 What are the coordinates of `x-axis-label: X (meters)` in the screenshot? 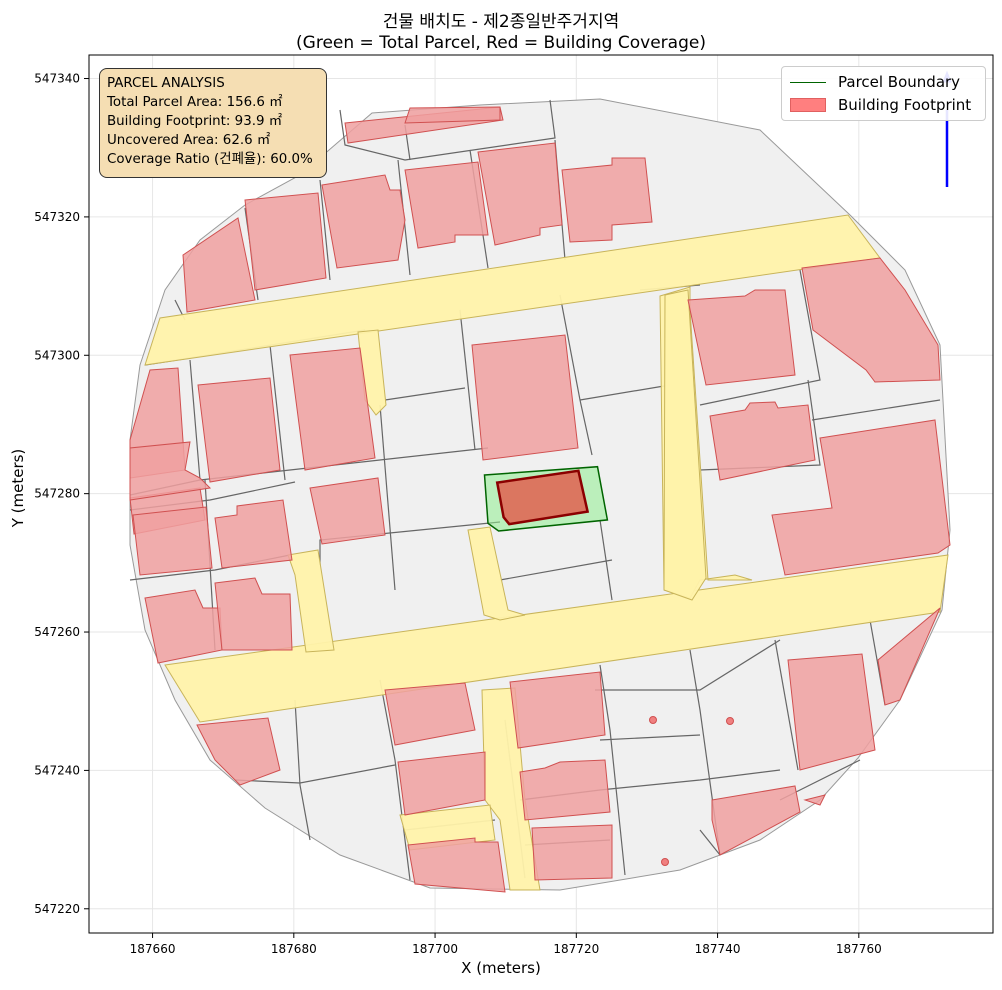 It's located at (501, 968).